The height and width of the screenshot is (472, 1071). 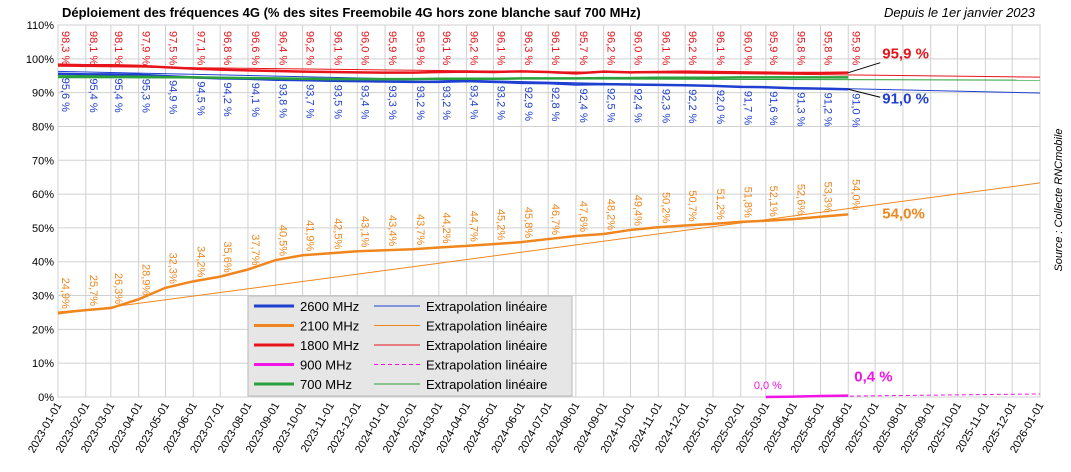 I want to click on y-tick-label: 30%, so click(x=43, y=297).